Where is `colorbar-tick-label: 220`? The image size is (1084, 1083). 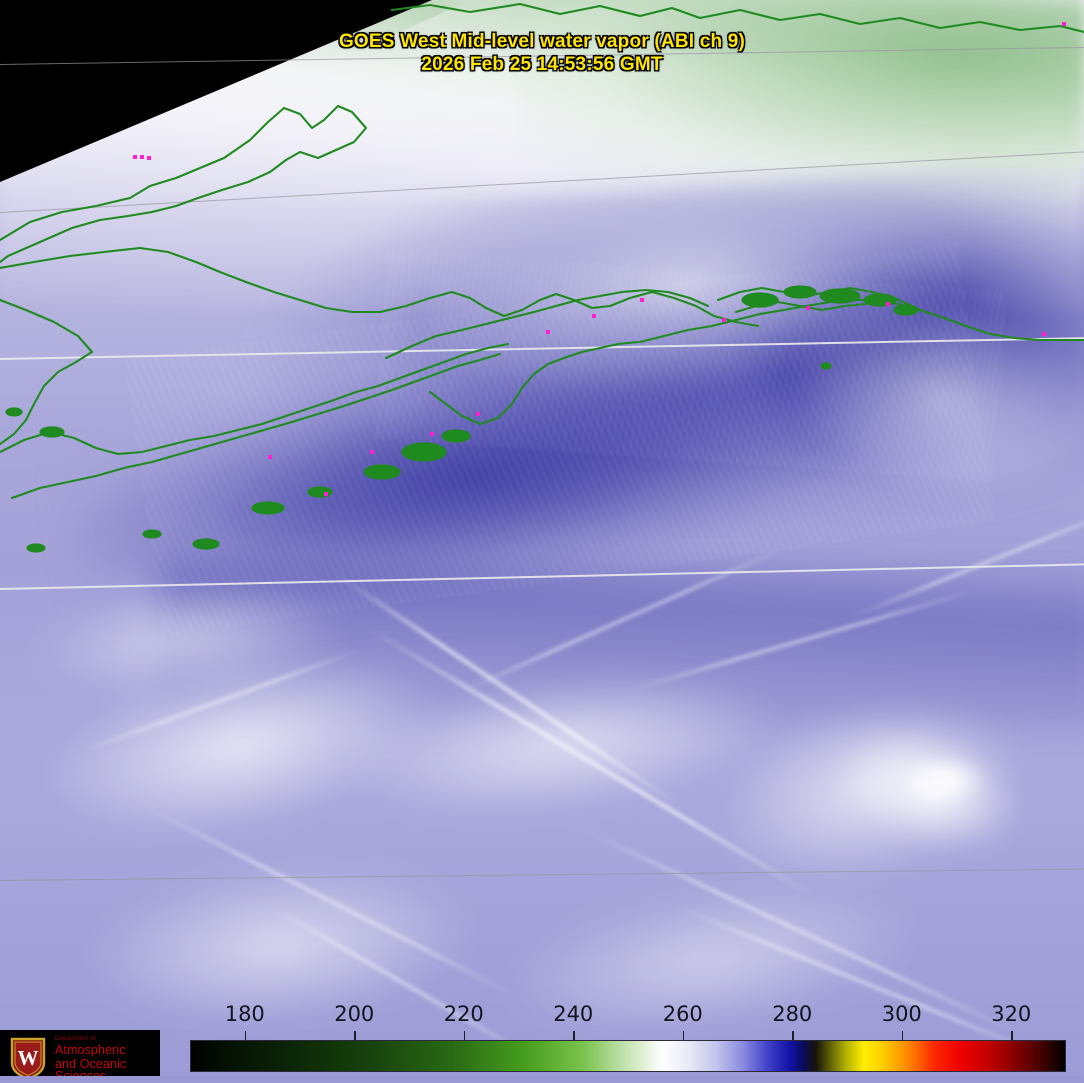 colorbar-tick-label: 220 is located at coordinates (463, 1014).